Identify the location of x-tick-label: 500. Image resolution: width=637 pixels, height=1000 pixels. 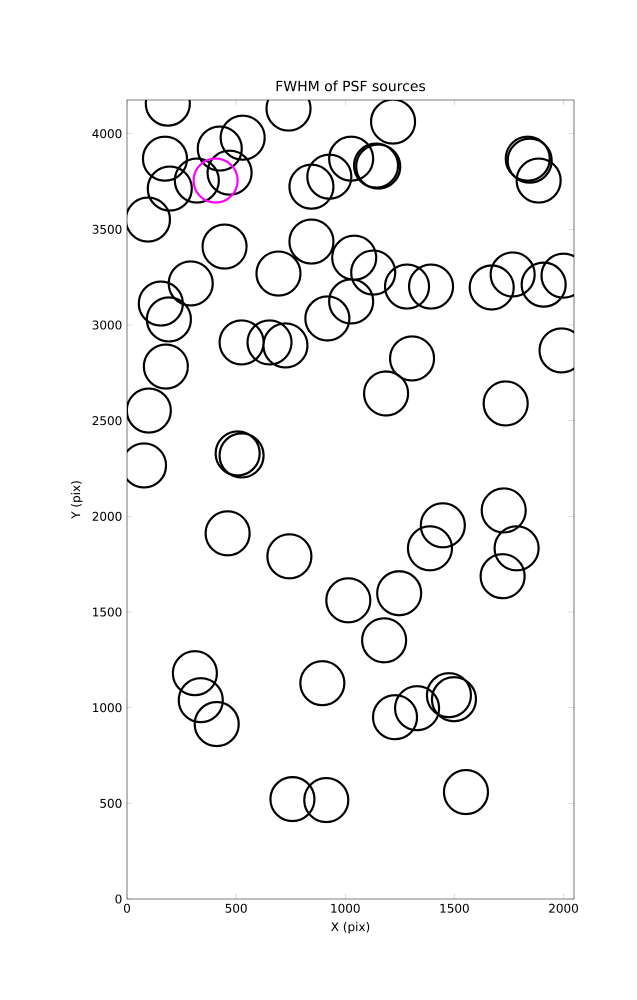
(236, 908).